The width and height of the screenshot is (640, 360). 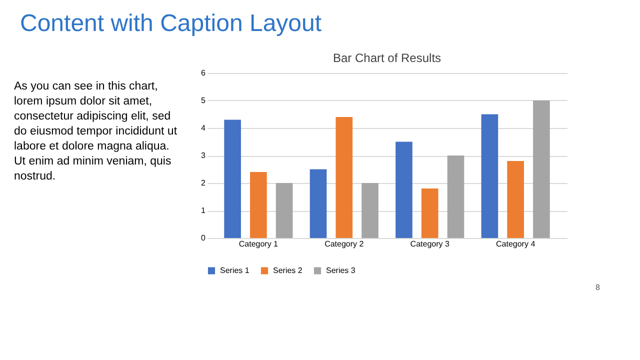 What do you see at coordinates (203, 238) in the screenshot?
I see `y-tick-label: 0` at bounding box center [203, 238].